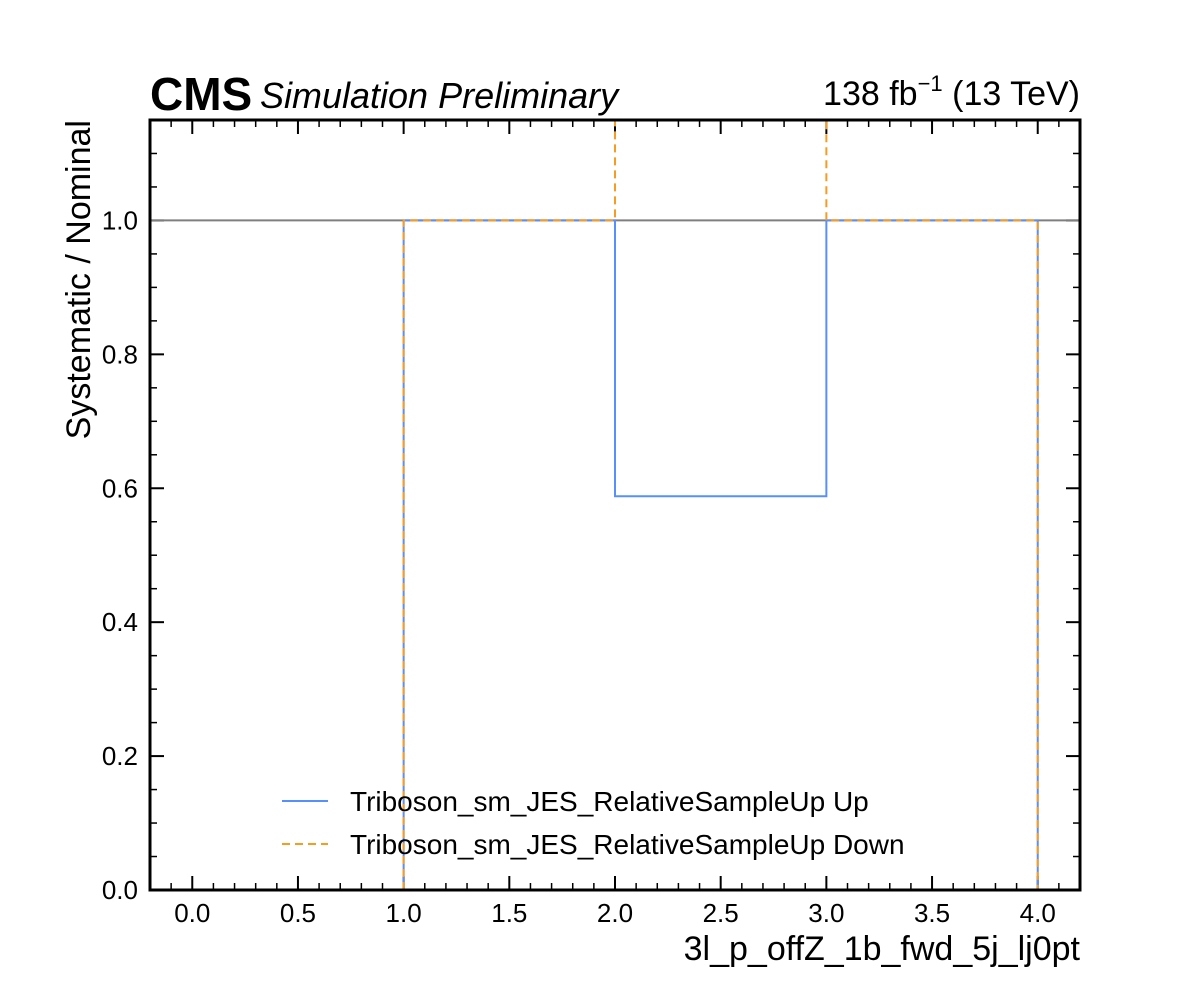 The height and width of the screenshot is (1000, 1200). Describe the element at coordinates (1011, 94) in the screenshot. I see `energy-label: (13 TeV)` at that location.